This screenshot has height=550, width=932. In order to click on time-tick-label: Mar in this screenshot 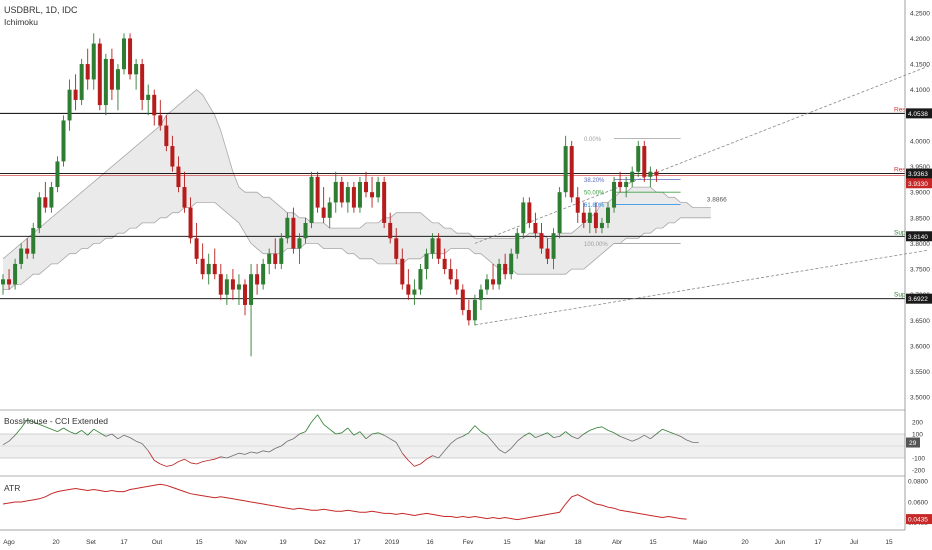, I will do `click(540, 542)`.